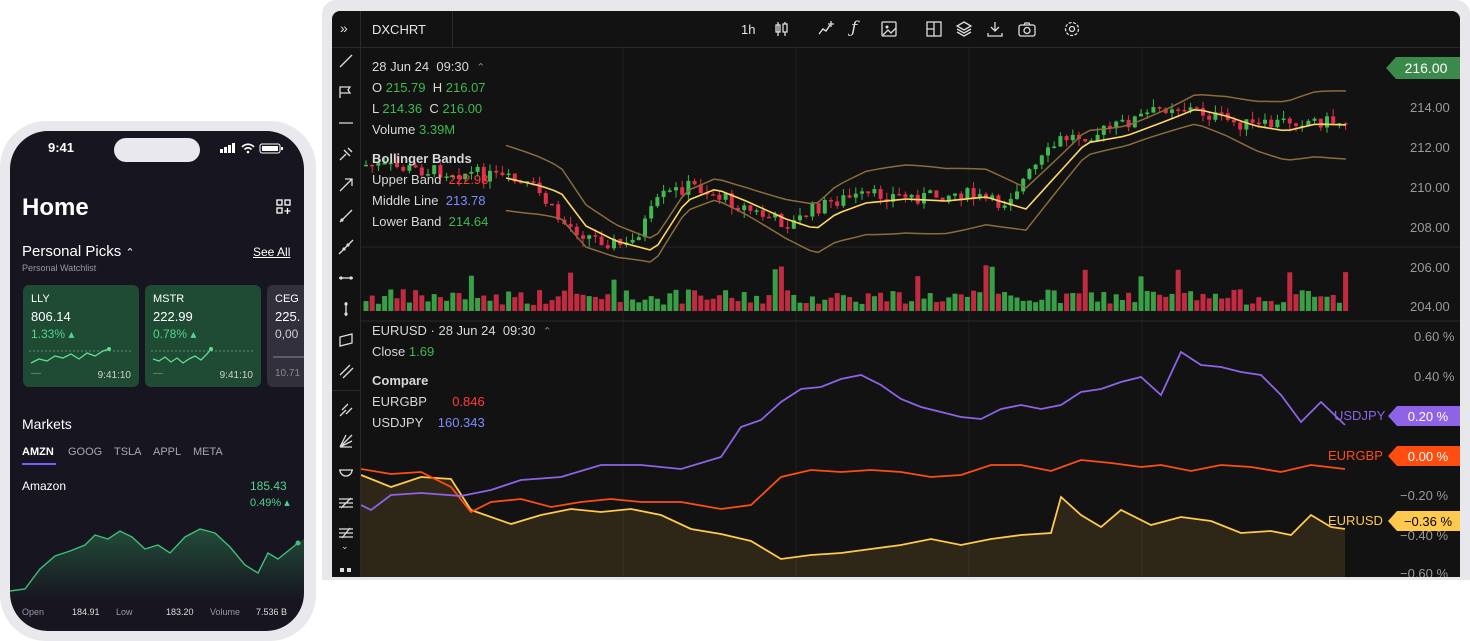 The width and height of the screenshot is (1470, 641). What do you see at coordinates (167, 452) in the screenshot?
I see `tab-appl: APPL` at bounding box center [167, 452].